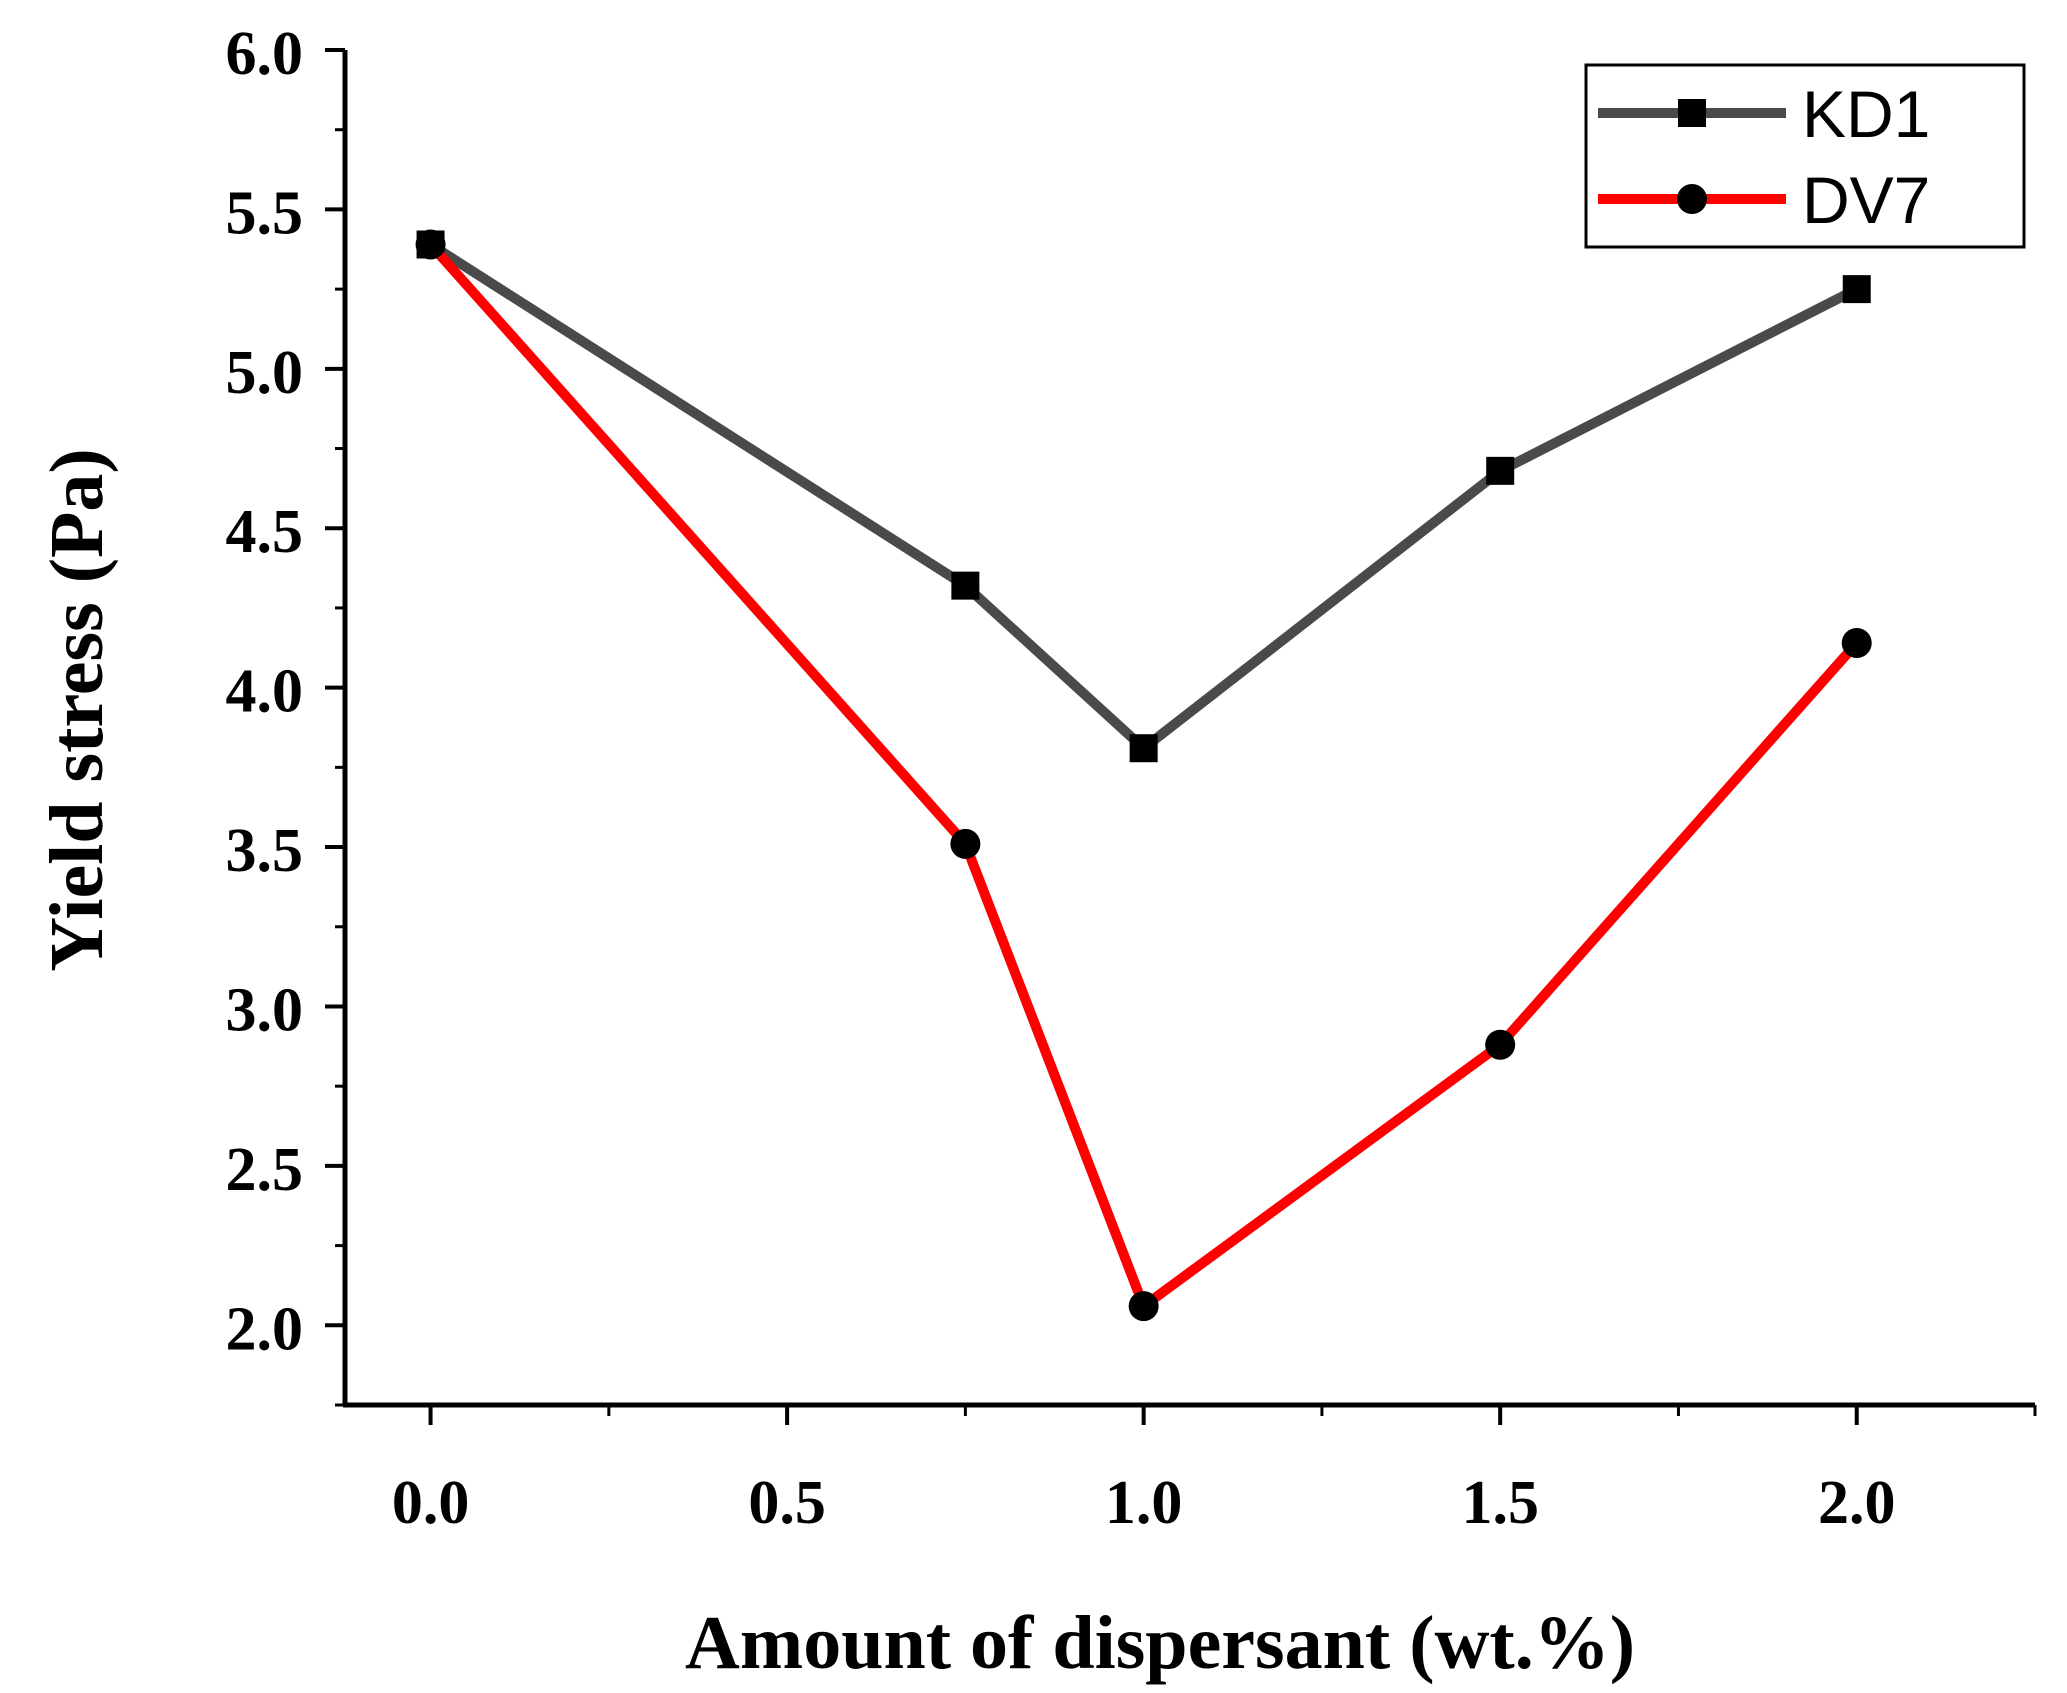 The height and width of the screenshot is (1693, 2067). Describe the element at coordinates (265, 1170) in the screenshot. I see `y-tick-label: 2.5` at that location.